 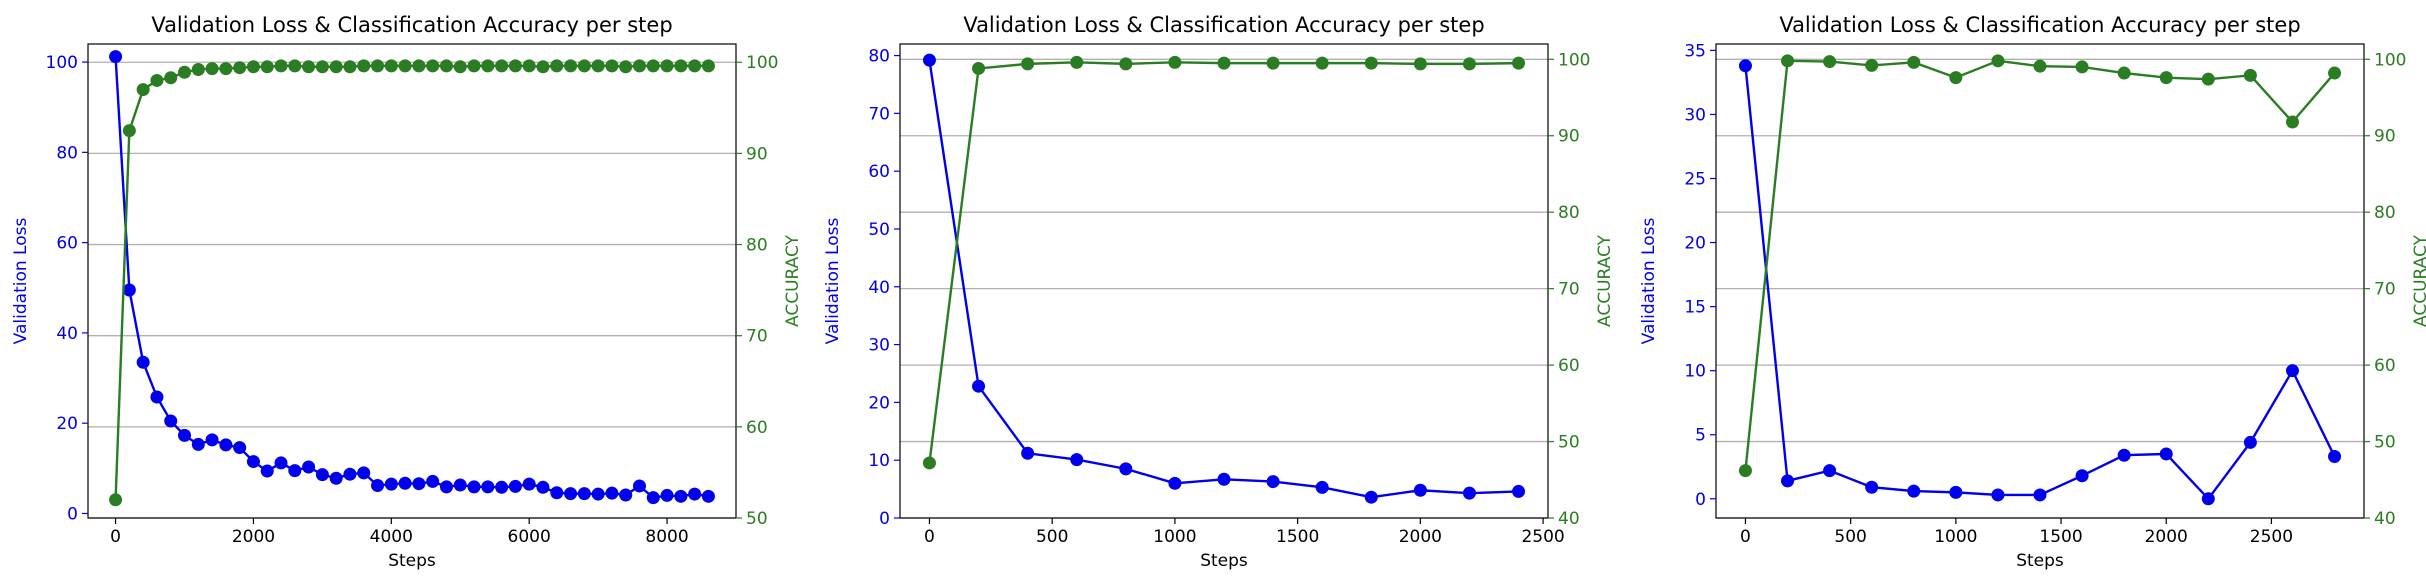 What do you see at coordinates (1605, 280) in the screenshot?
I see `y-right-axis-label: ACCURACY` at bounding box center [1605, 280].